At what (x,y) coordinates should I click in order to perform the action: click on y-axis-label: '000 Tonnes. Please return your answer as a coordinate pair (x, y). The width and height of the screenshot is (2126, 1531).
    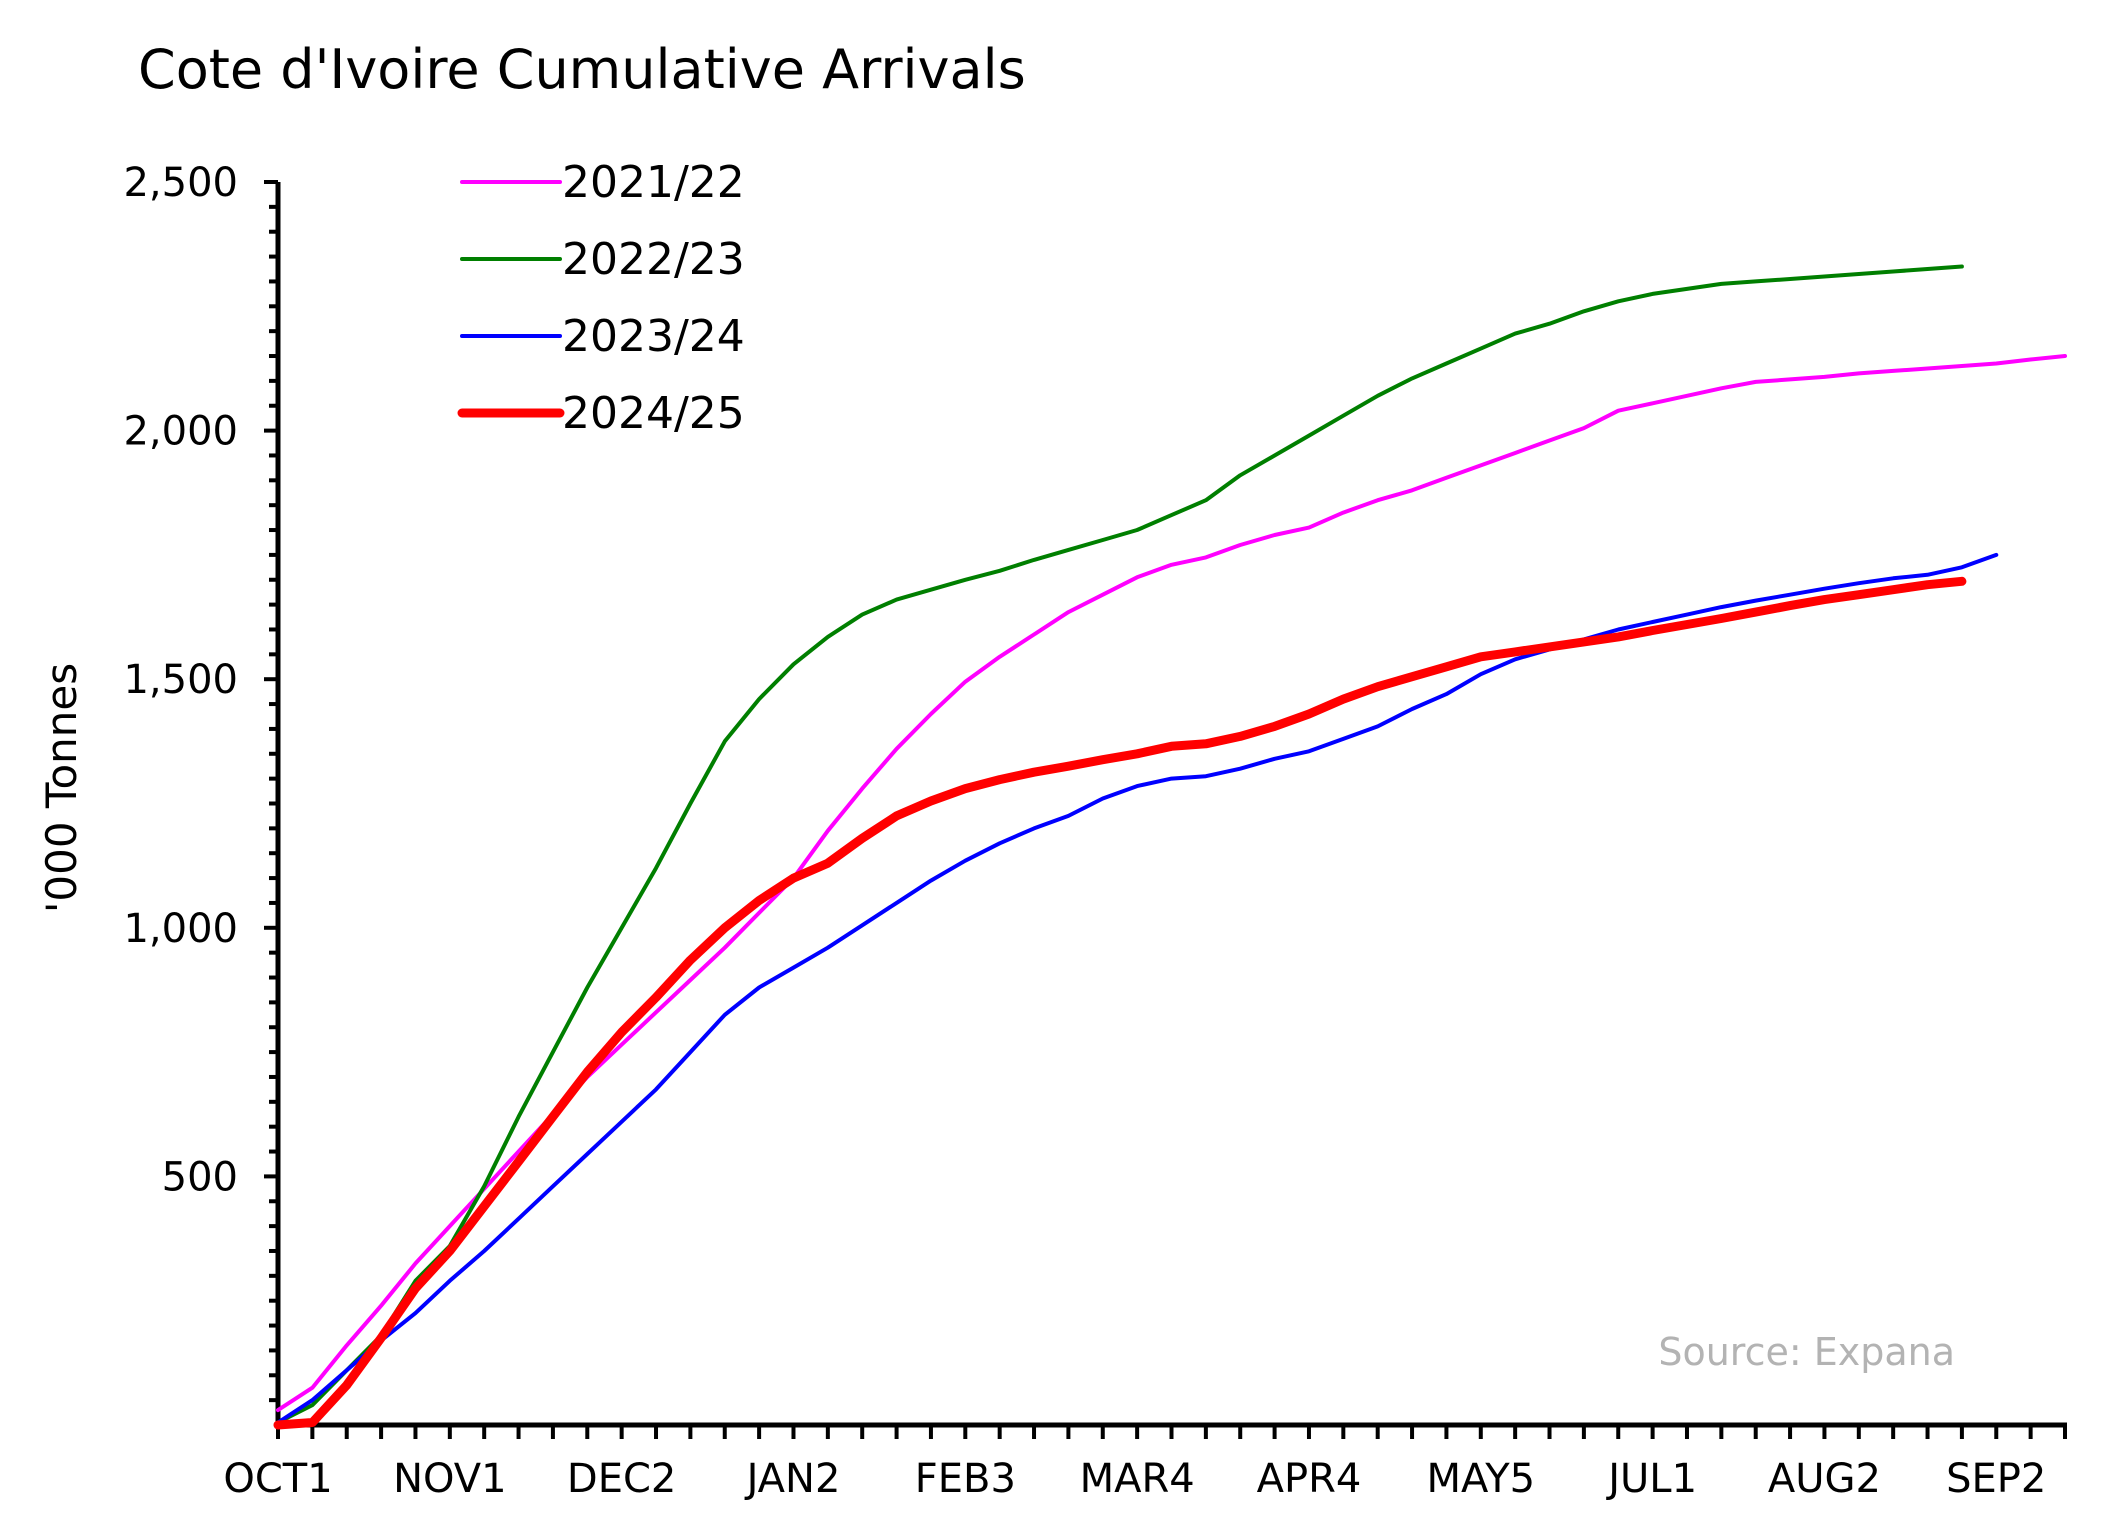
    Looking at the image, I should click on (61, 788).